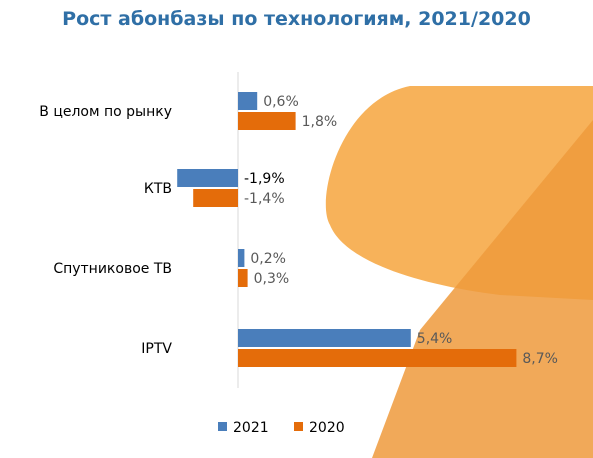 Image resolution: width=593 pixels, height=458 pixels. I want to click on data-label-2021: 0,2%, so click(268, 259).